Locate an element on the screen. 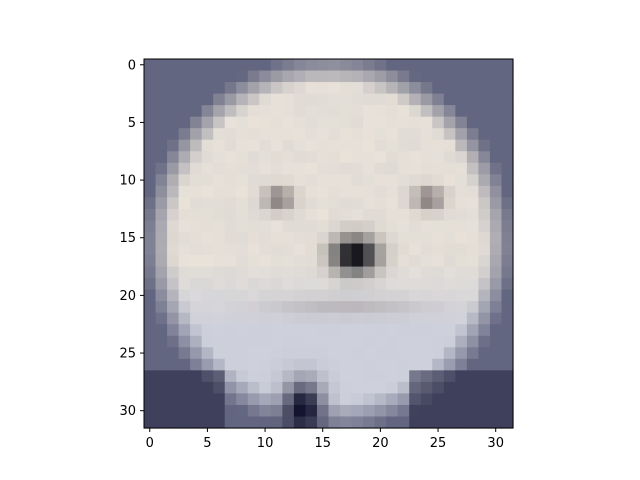  x-tick-label: 0 is located at coordinates (150, 443).